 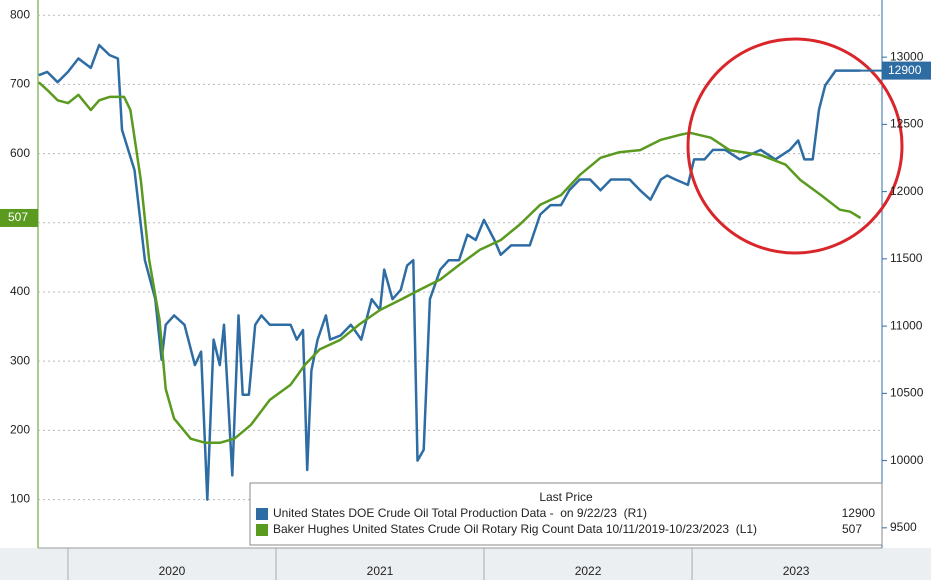 I want to click on legend-value: 507, so click(x=852, y=529).